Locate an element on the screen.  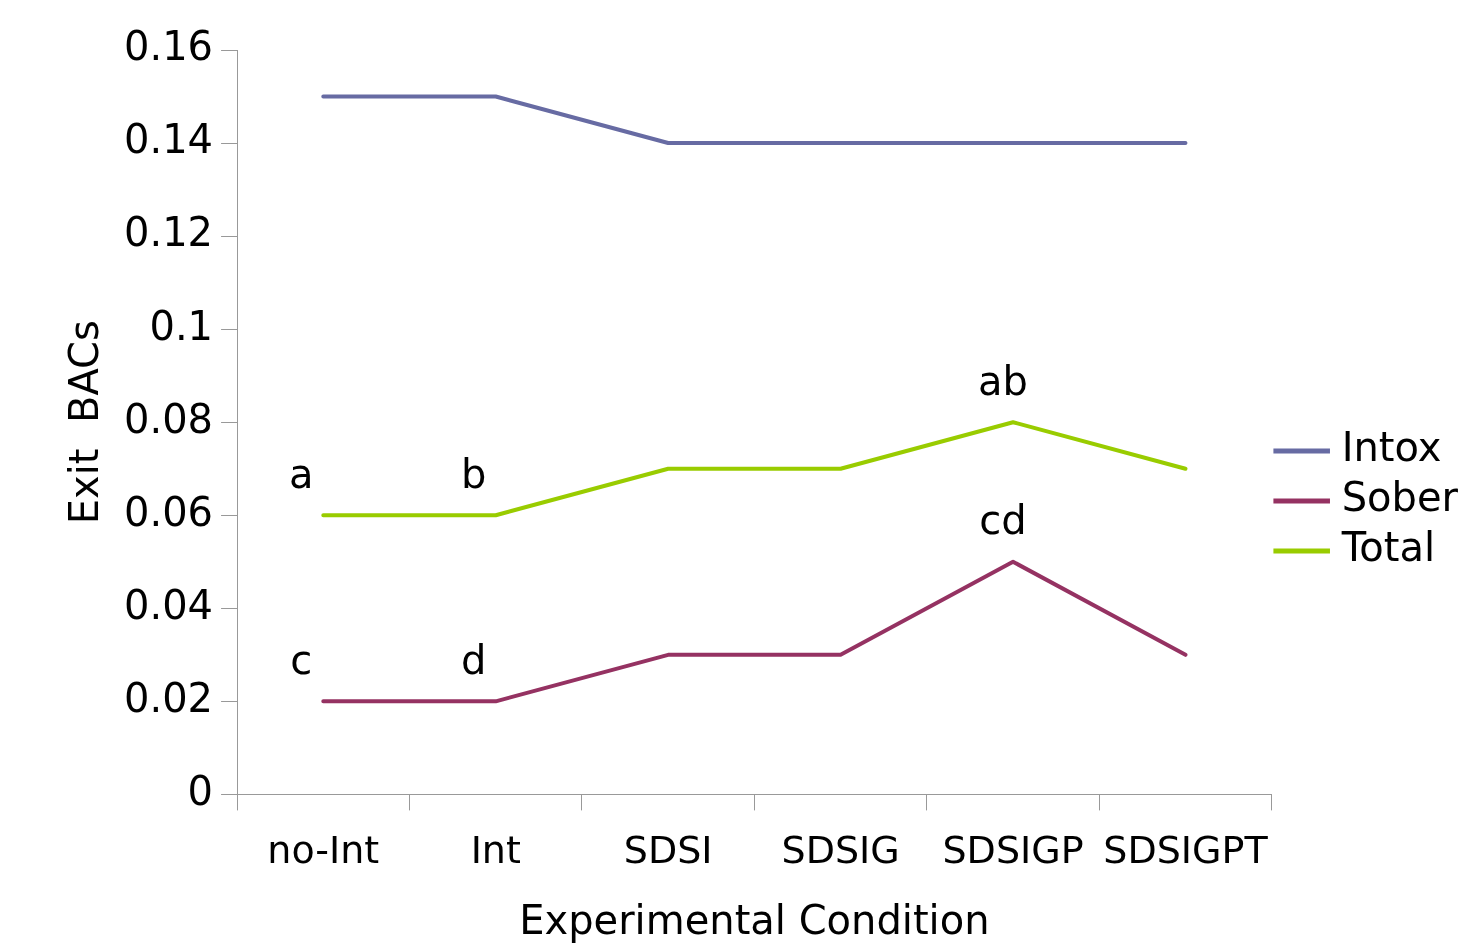
y-axis-title: Exit BACs is located at coordinates (84, 422).